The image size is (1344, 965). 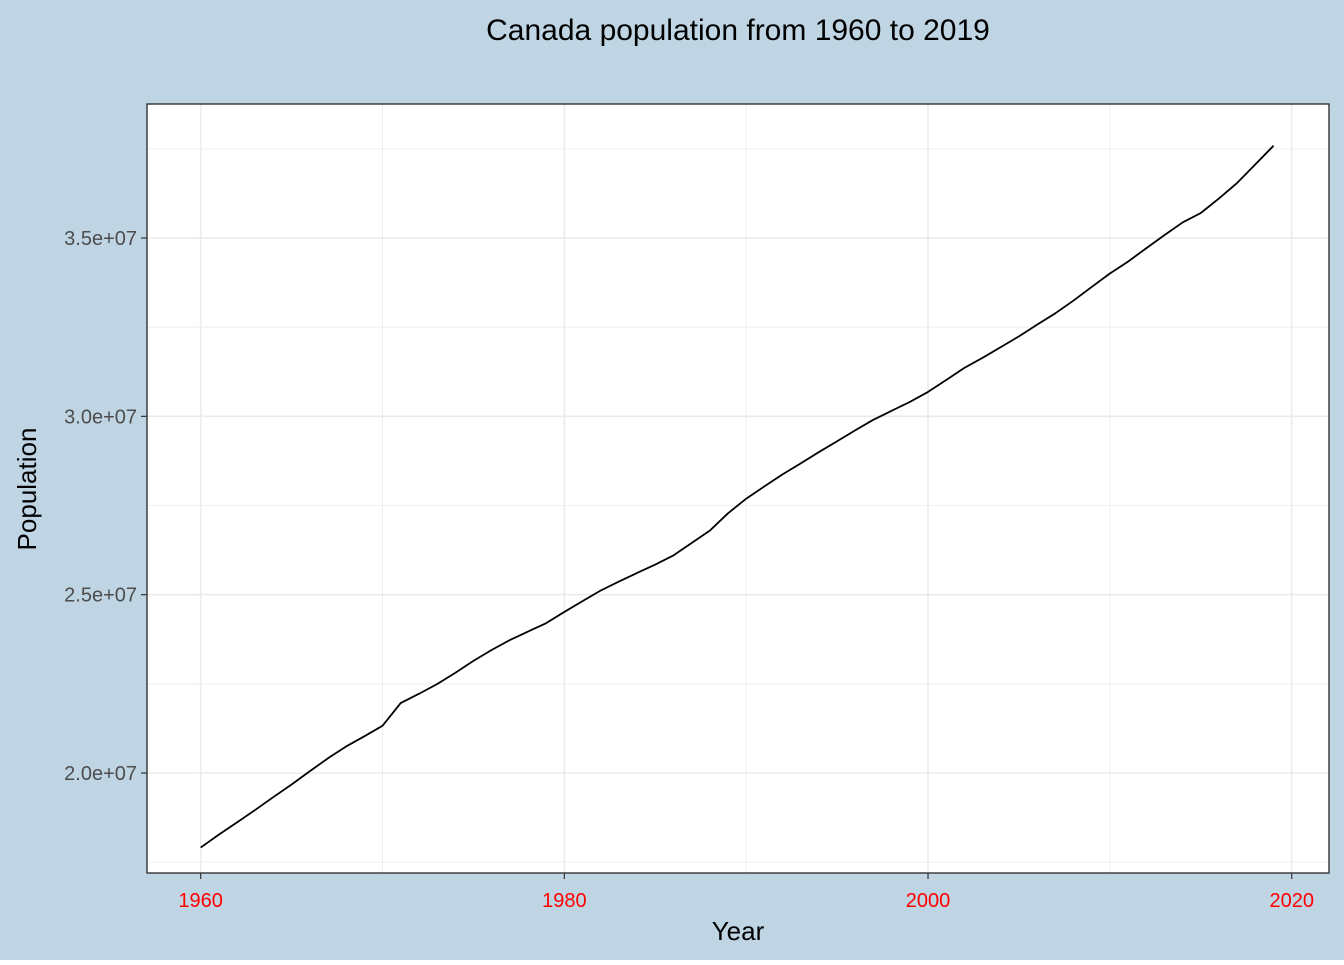 What do you see at coordinates (1291, 901) in the screenshot?
I see `x-tick-label: 2020` at bounding box center [1291, 901].